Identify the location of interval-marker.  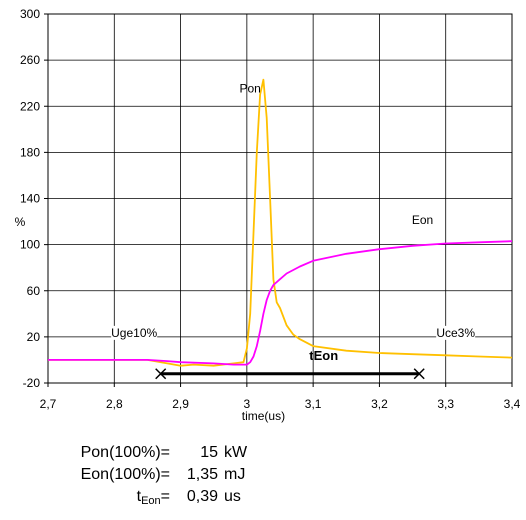
(290, 374).